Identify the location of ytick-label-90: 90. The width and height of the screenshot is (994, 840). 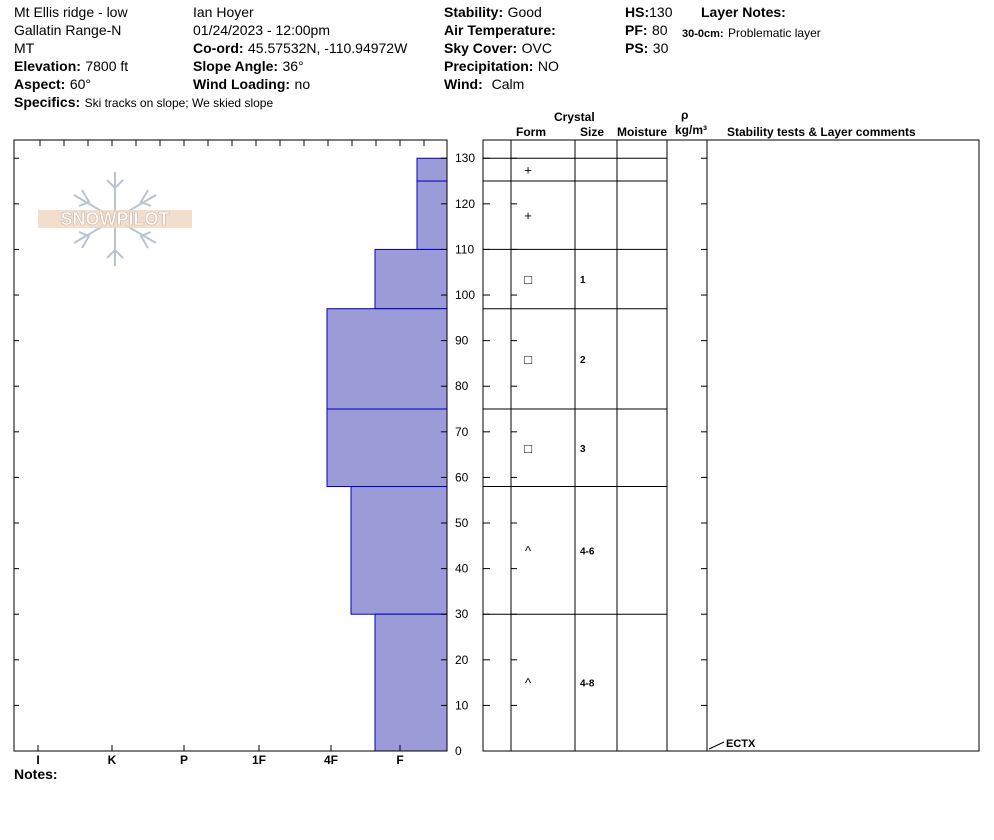
(462, 341).